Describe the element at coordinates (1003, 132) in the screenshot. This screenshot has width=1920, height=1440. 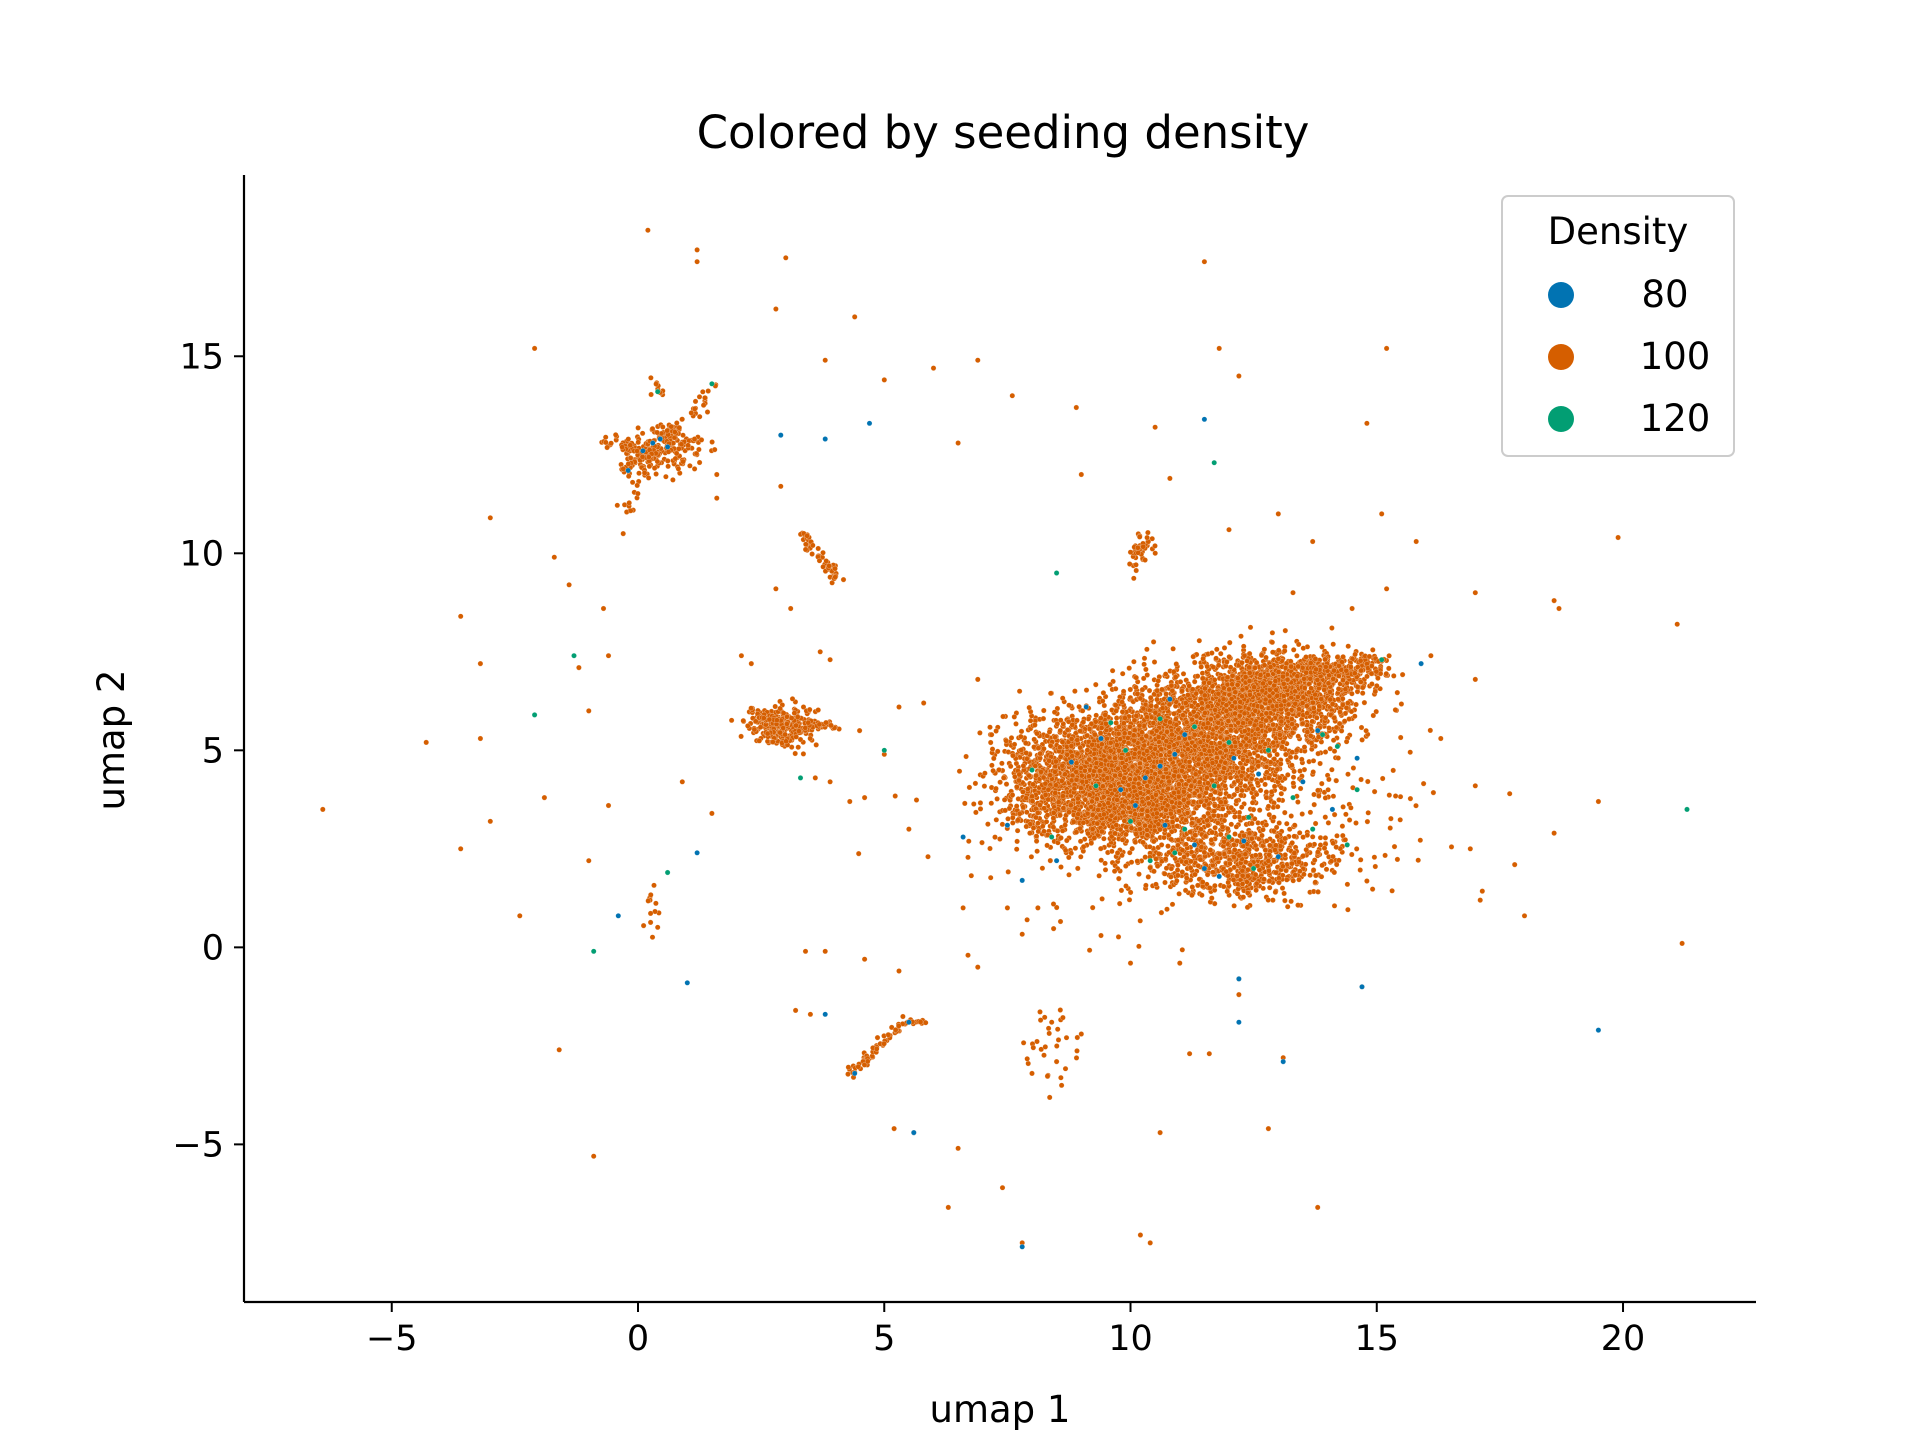
I see `chart-title: Colored by seeding density` at that location.